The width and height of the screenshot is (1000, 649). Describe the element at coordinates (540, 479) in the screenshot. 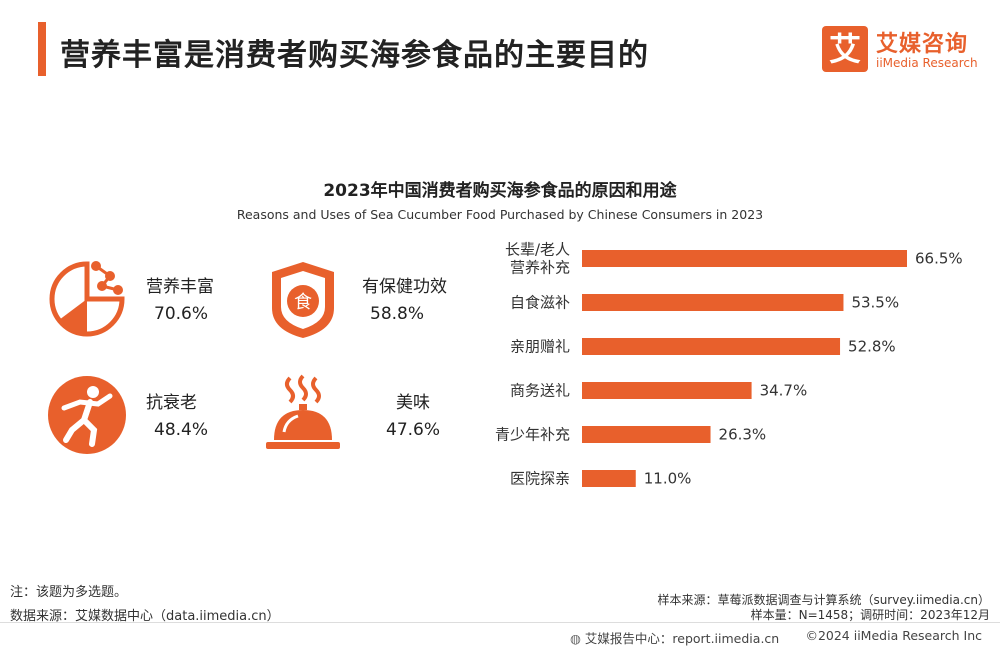

I see `category-label: 医院探亲` at that location.